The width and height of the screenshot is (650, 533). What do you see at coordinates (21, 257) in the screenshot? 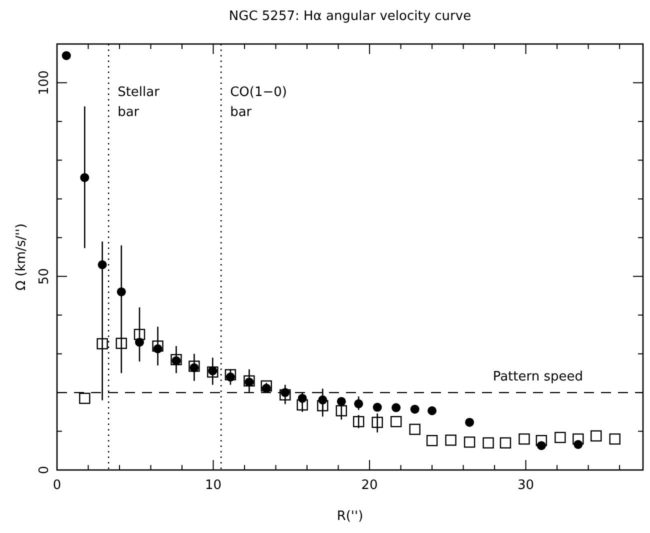
I see `y-axis-title: Ω (km/s/'')` at bounding box center [21, 257].